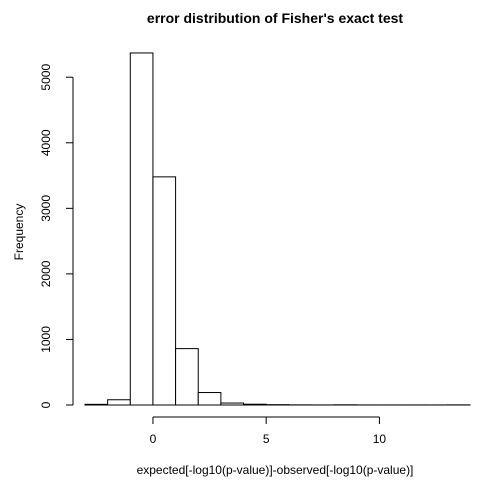 This screenshot has height=486, width=480. Describe the element at coordinates (46, 142) in the screenshot. I see `y-tick-label-4: 4000` at that location.